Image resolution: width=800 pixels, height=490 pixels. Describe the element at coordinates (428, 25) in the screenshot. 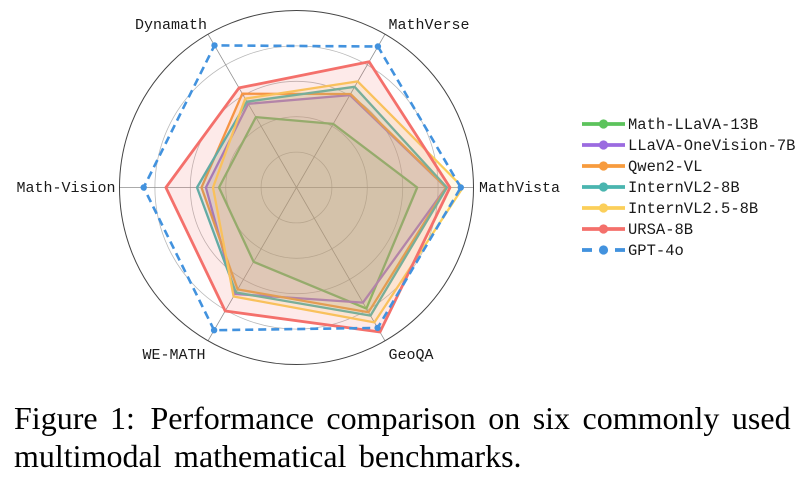

I see `svg-text: MathVerse` at that location.